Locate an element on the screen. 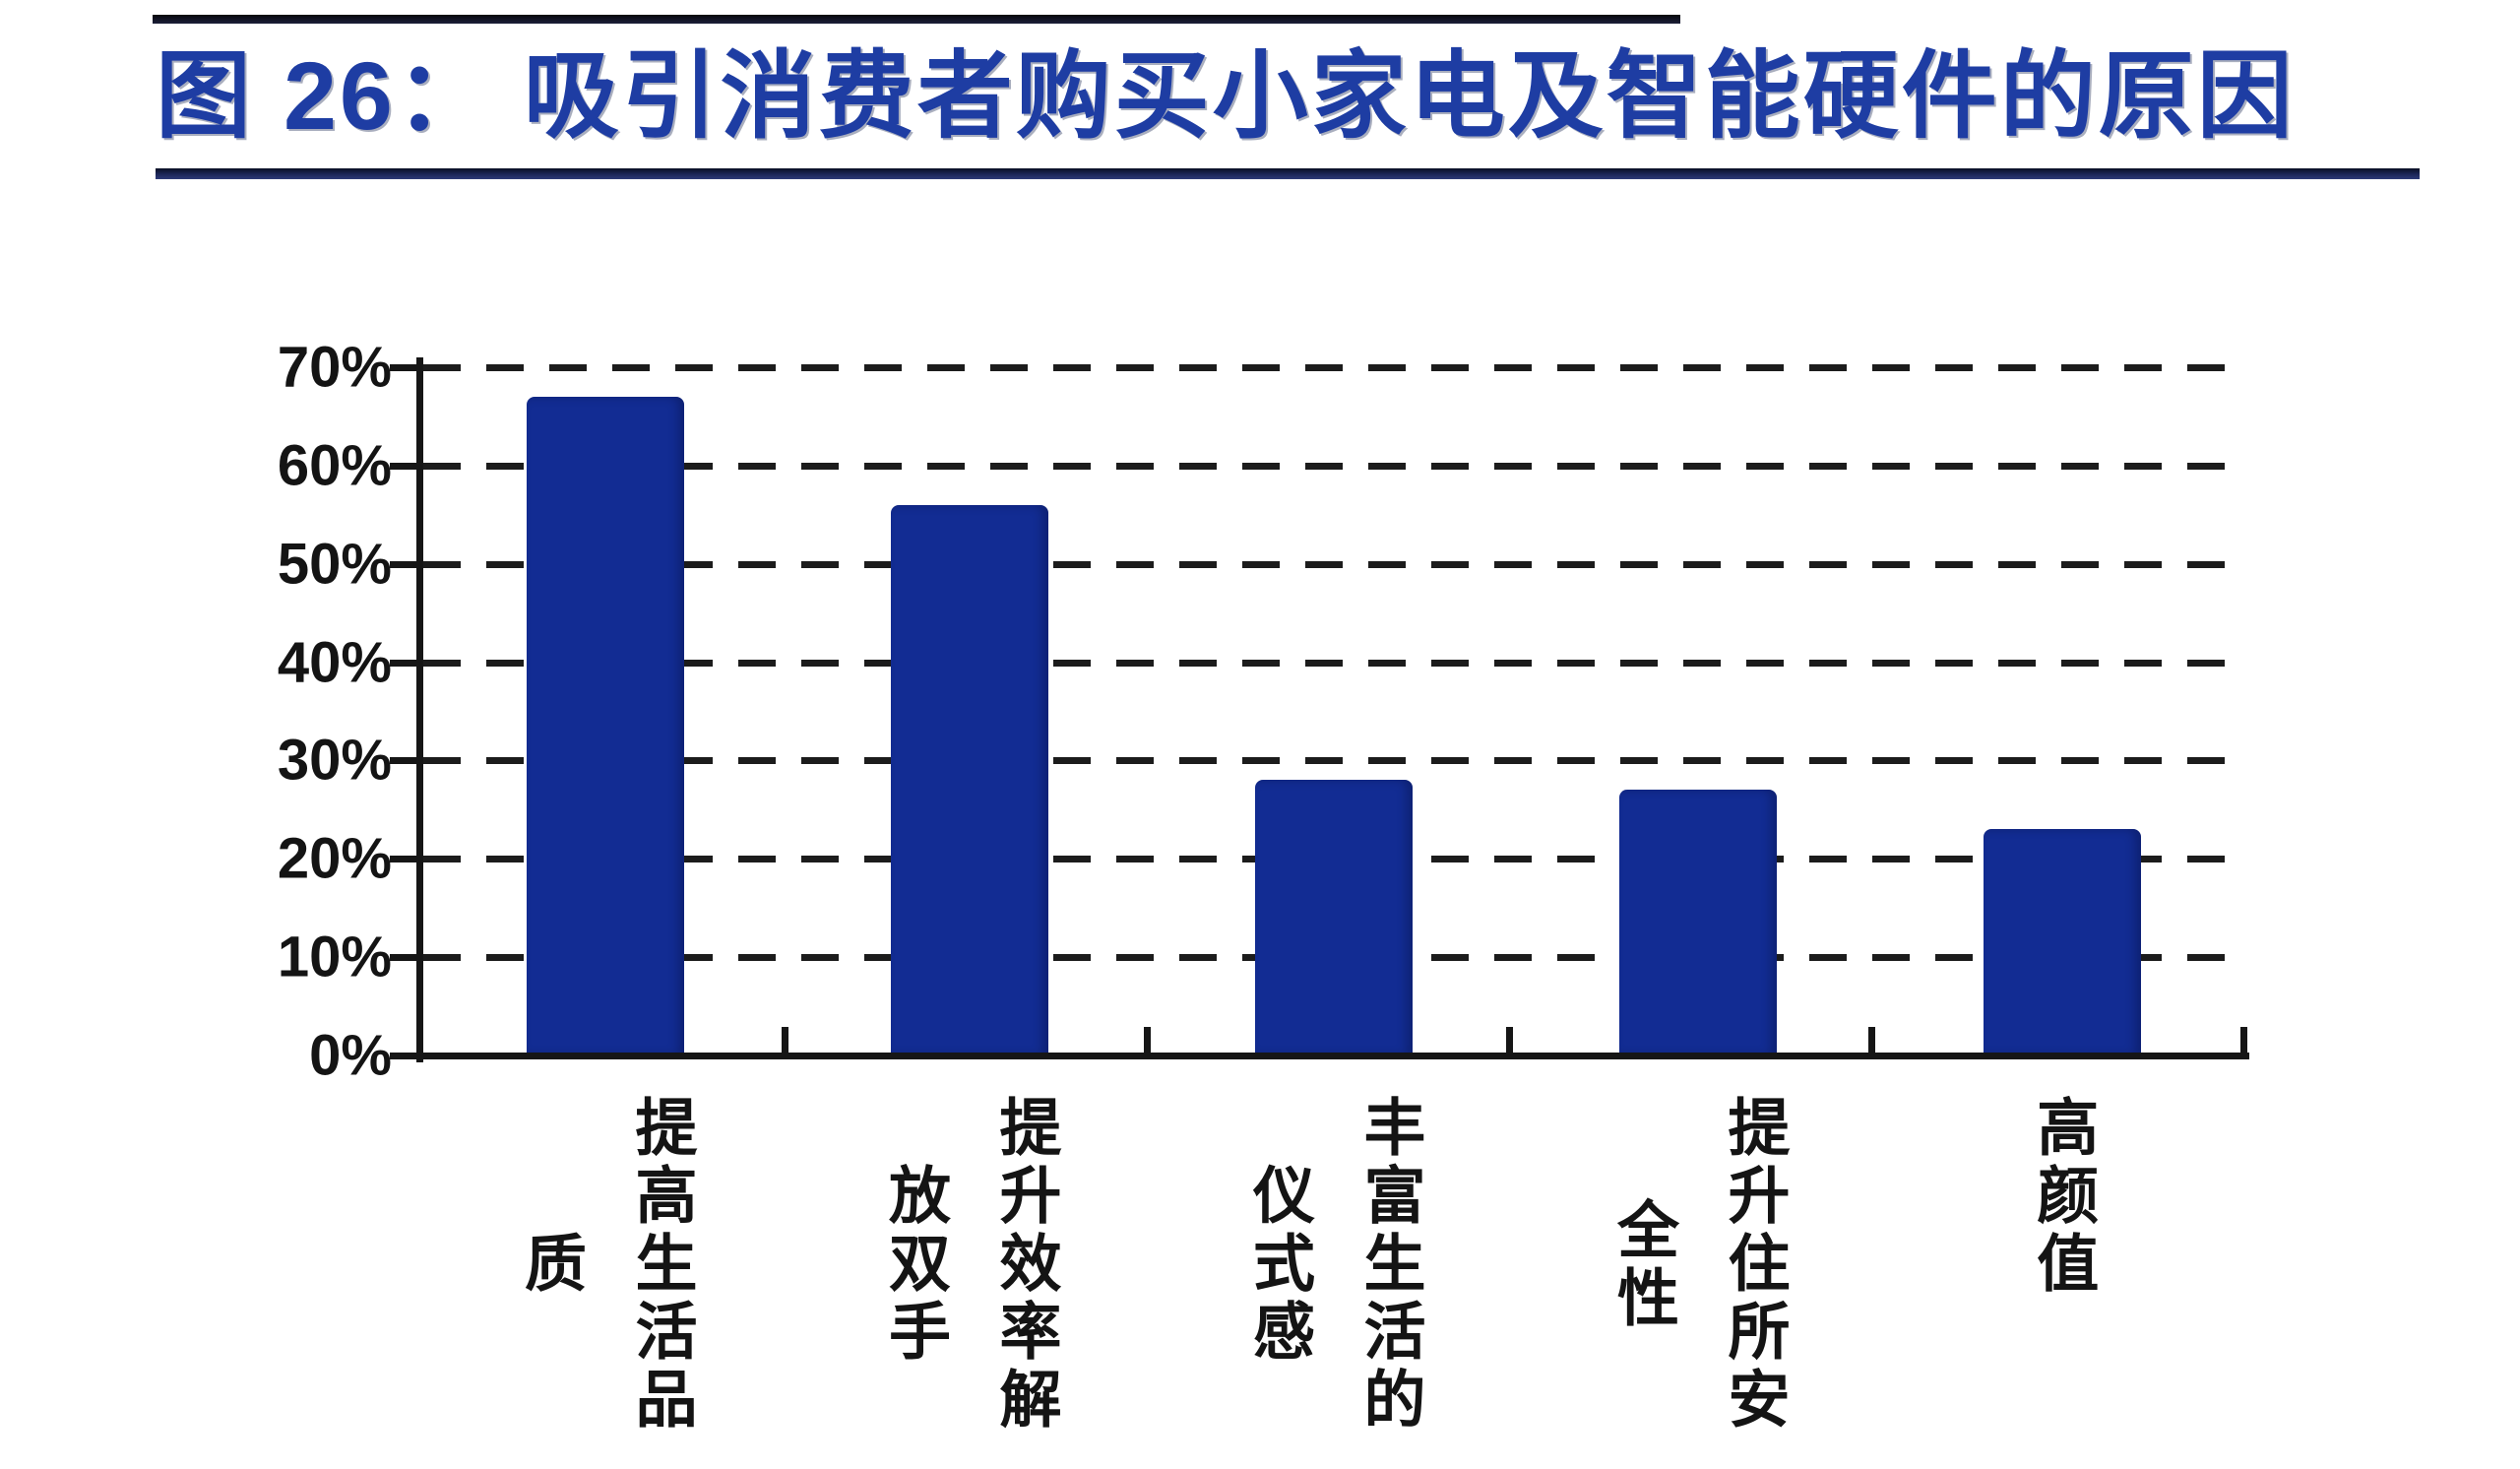 The height and width of the screenshot is (1469, 2520). y-axis-tick-label: 30% is located at coordinates (334, 760).